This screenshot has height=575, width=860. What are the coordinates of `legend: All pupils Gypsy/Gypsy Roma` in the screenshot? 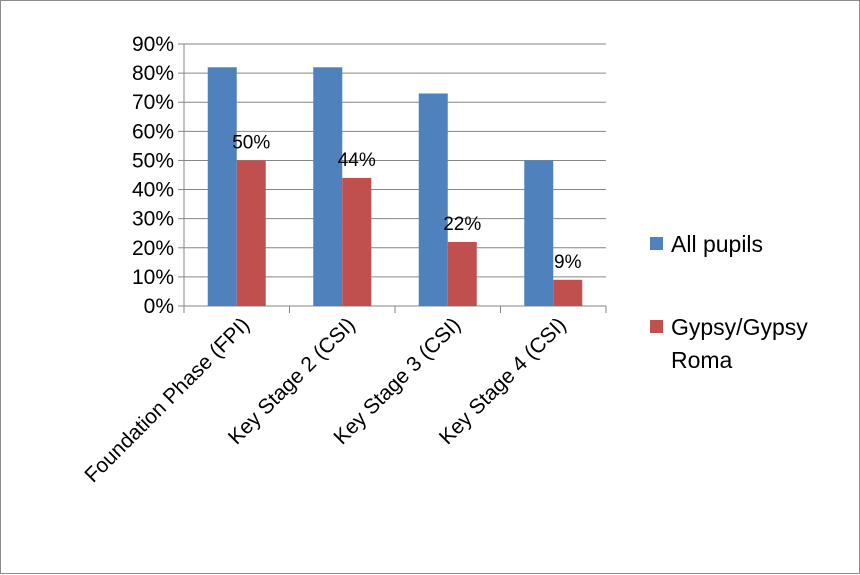 It's located at (729, 302).